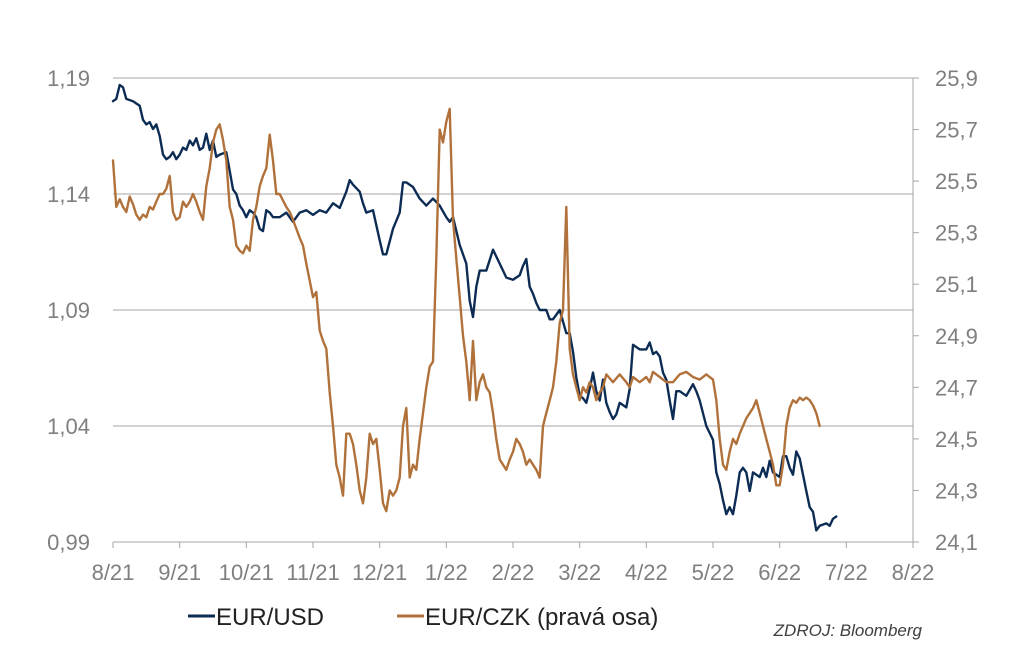 This screenshot has height=660, width=1012. I want to click on source-note: ZDROJ: Bloomberg, so click(848, 630).